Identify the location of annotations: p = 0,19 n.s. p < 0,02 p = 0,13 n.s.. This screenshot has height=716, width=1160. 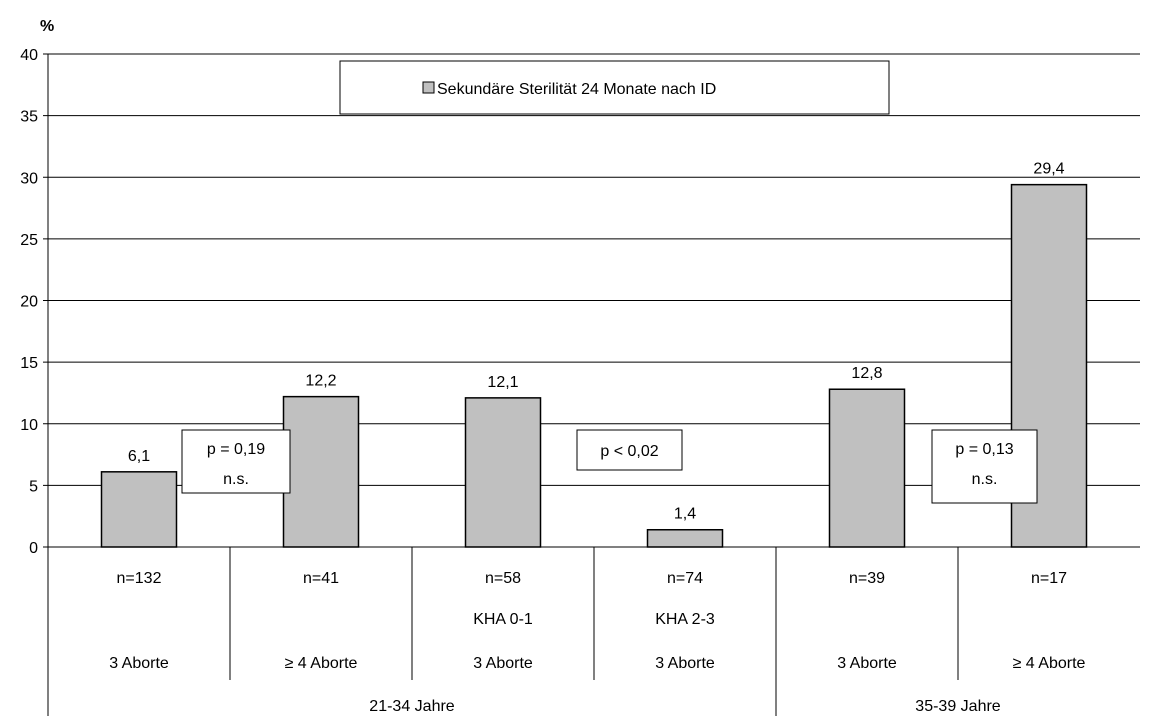
(609, 466).